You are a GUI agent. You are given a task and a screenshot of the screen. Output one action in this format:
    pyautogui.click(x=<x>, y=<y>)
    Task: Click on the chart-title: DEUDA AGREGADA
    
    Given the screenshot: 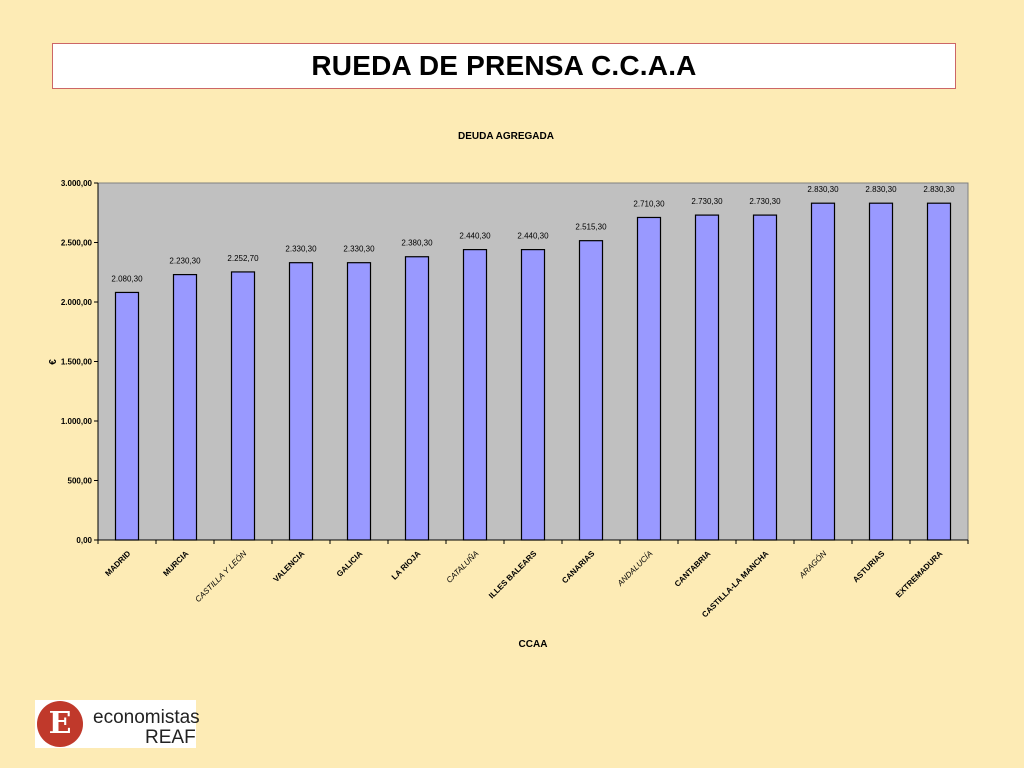 What is the action you would take?
    pyautogui.click(x=506, y=136)
    